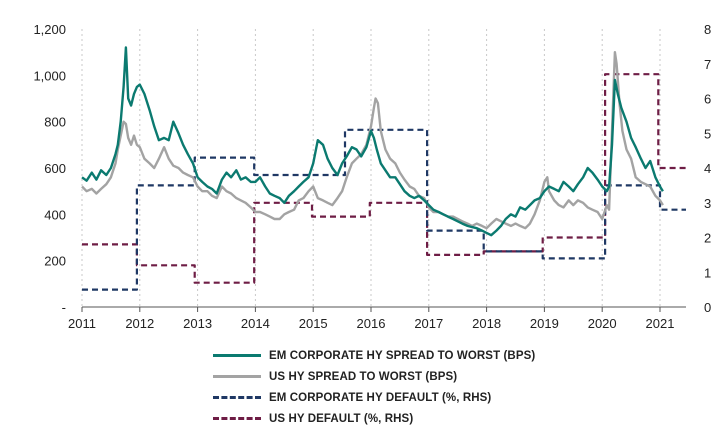 This screenshot has height=431, width=723. Describe the element at coordinates (55, 214) in the screenshot. I see `y-left-tick-label: 400` at that location.